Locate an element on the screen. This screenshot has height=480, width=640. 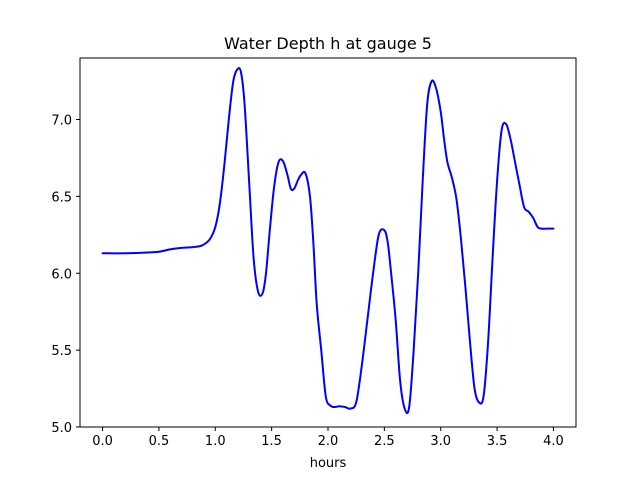
y-tick-label: 6.5 is located at coordinates (61, 197).